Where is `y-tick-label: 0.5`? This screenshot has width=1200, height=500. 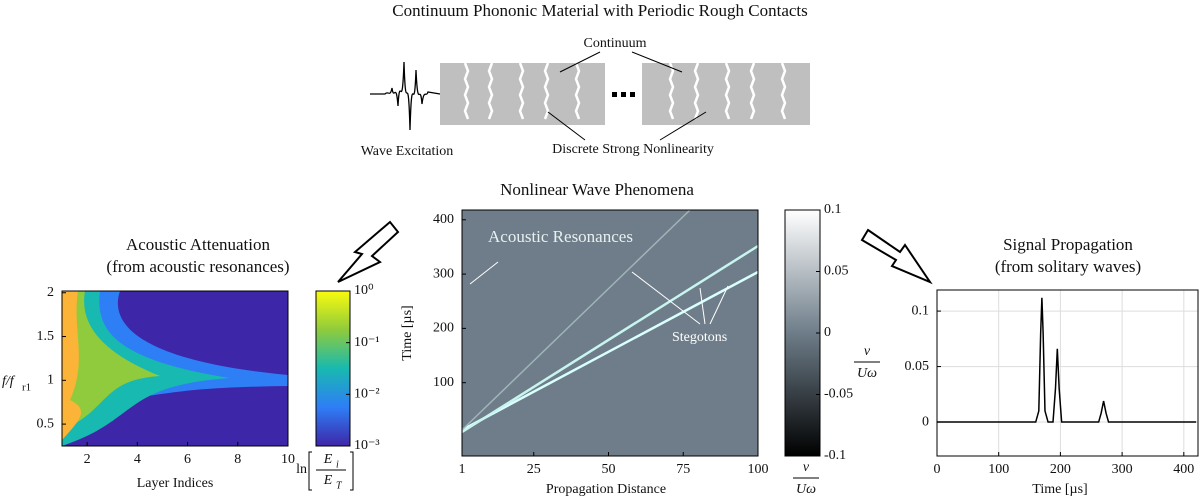
y-tick-label: 0.5 is located at coordinates (46, 423).